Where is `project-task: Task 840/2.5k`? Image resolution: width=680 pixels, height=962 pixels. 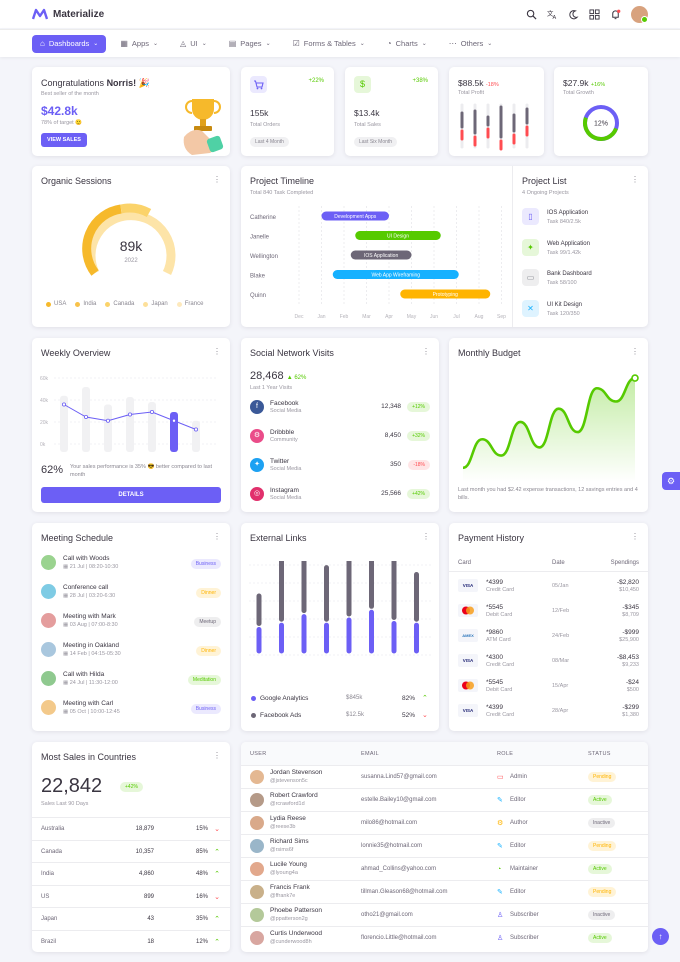 project-task: Task 840/2.5k is located at coordinates (564, 222).